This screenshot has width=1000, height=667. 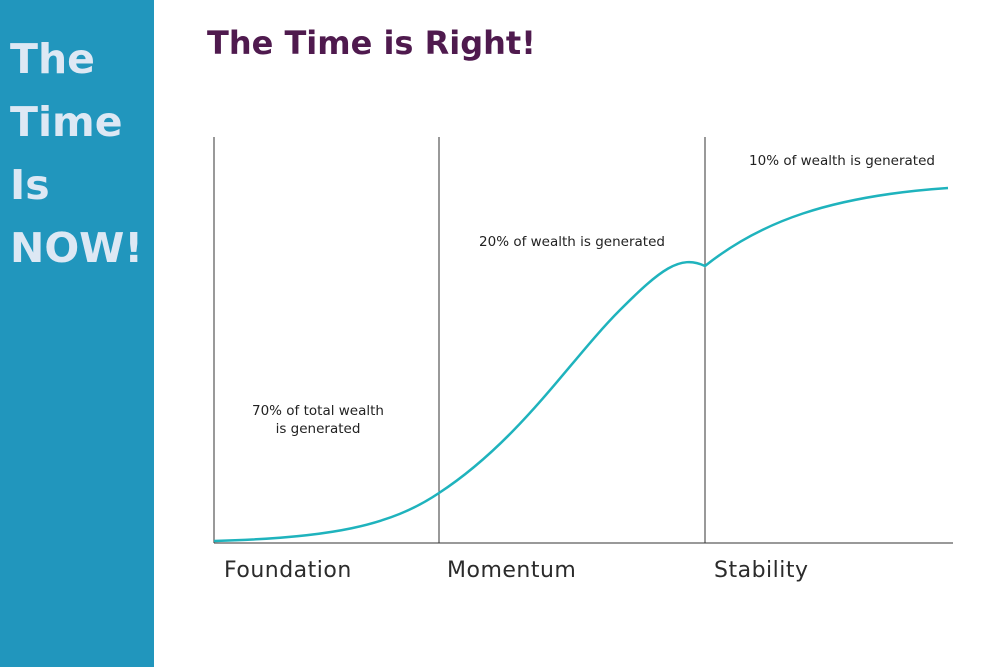 What do you see at coordinates (52, 59) in the screenshot?
I see `sidebar-line-the: The` at bounding box center [52, 59].